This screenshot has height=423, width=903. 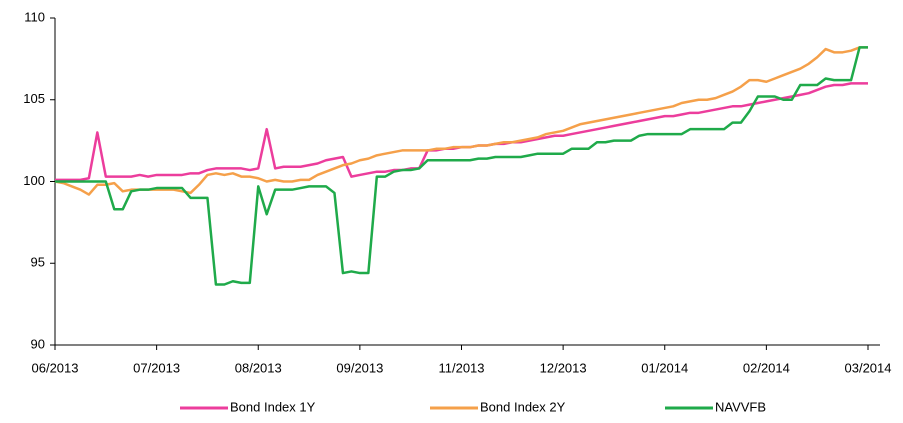 I want to click on x-tick-label: 01/2014, so click(x=664, y=367).